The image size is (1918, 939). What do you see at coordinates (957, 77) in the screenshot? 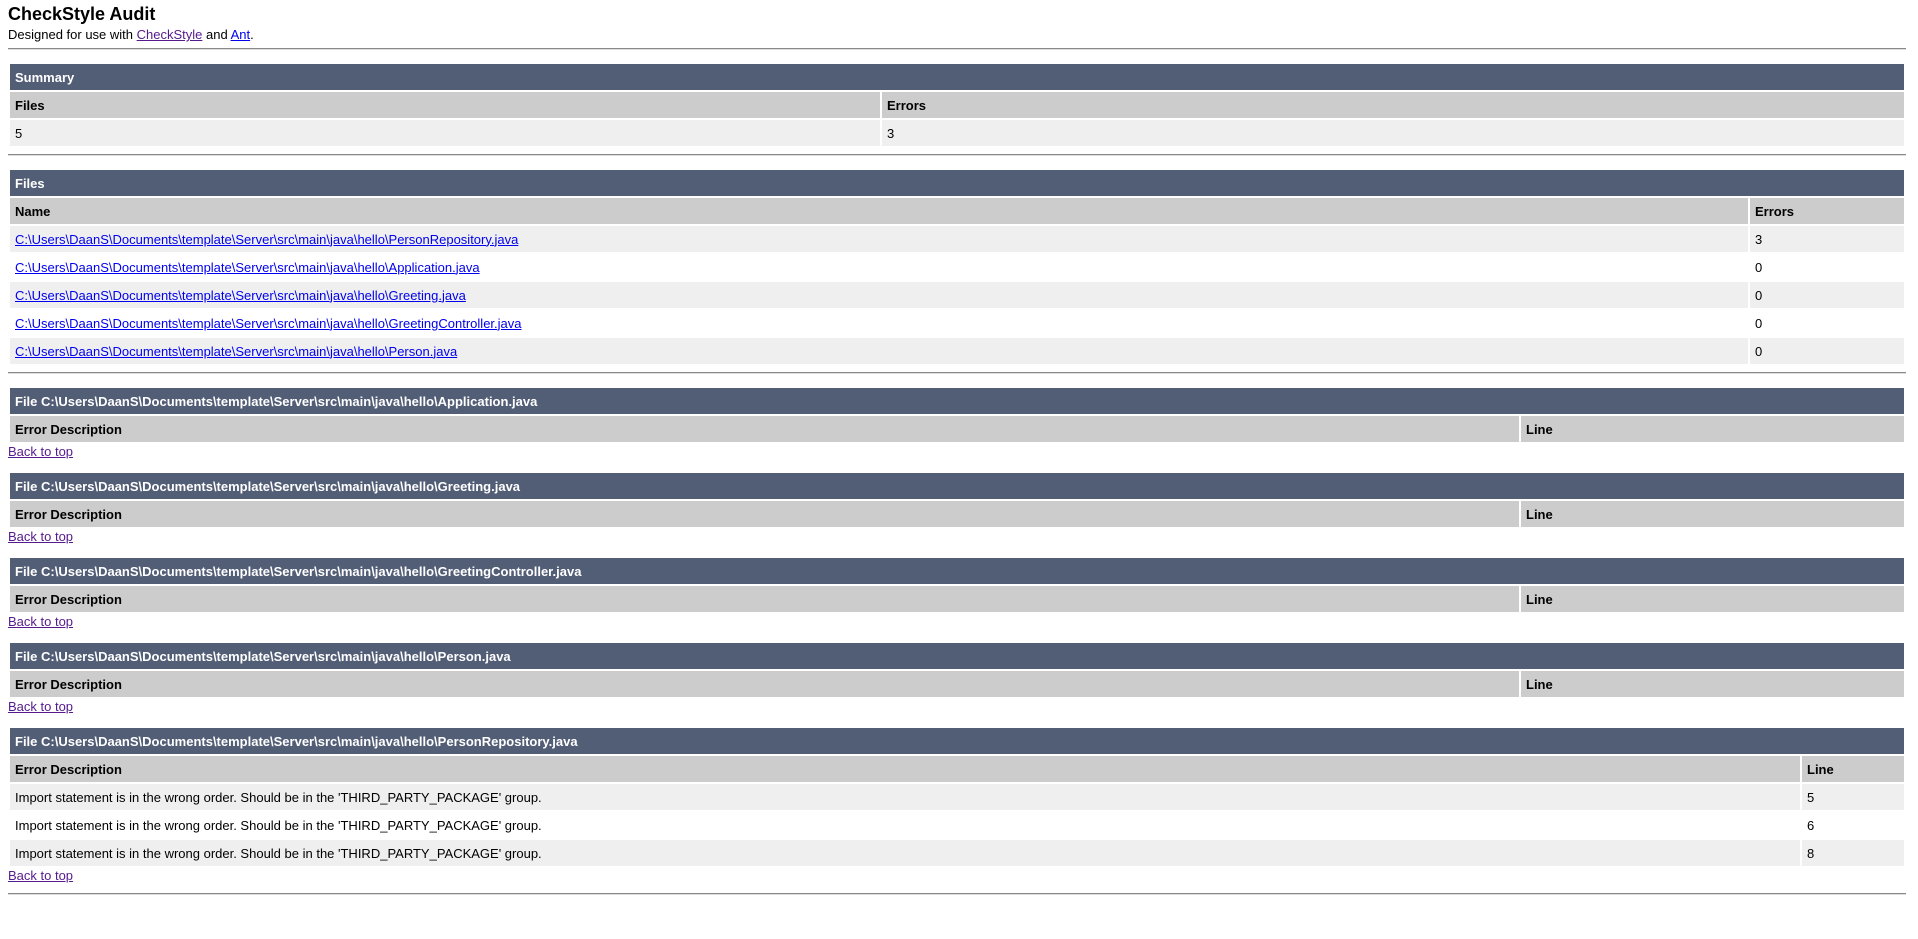
I see `summary-caption: Summary` at bounding box center [957, 77].